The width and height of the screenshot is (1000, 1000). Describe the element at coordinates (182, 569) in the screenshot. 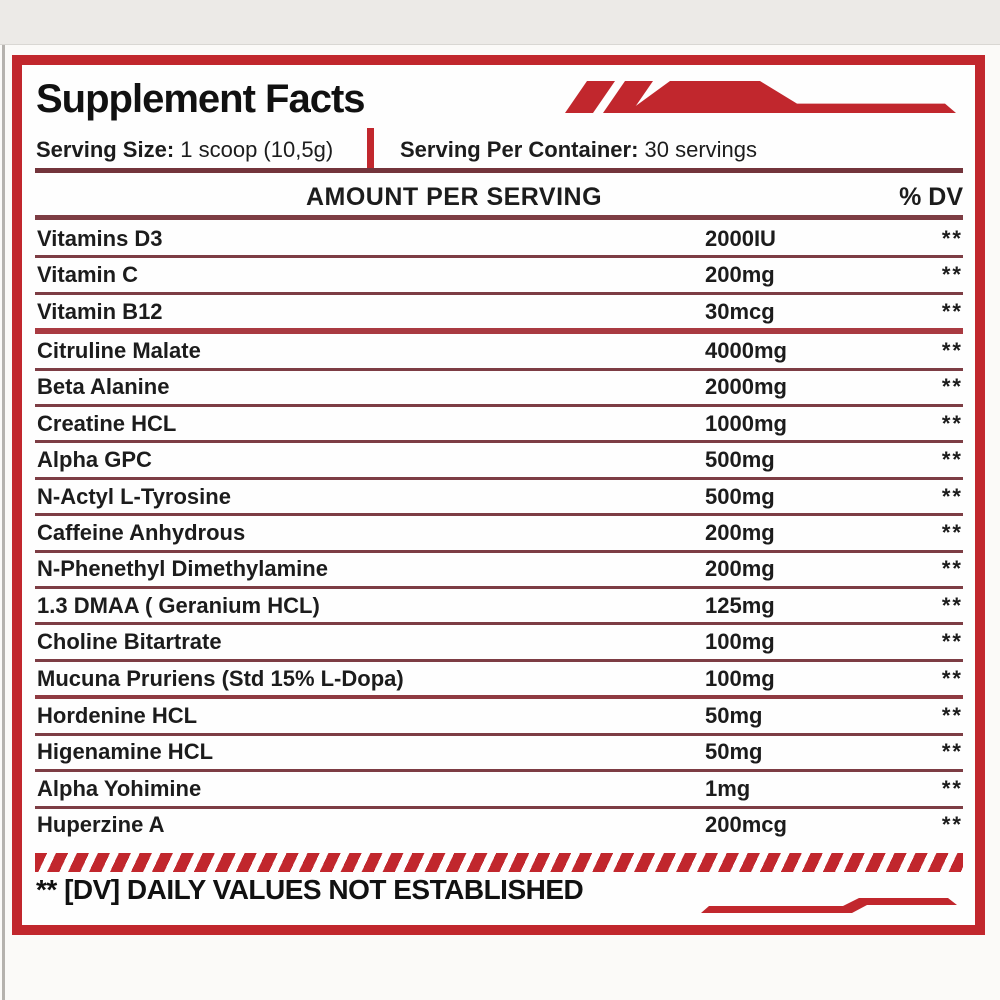

I see `ingredient-name: N-Phenethyl Dimethylamine` at that location.